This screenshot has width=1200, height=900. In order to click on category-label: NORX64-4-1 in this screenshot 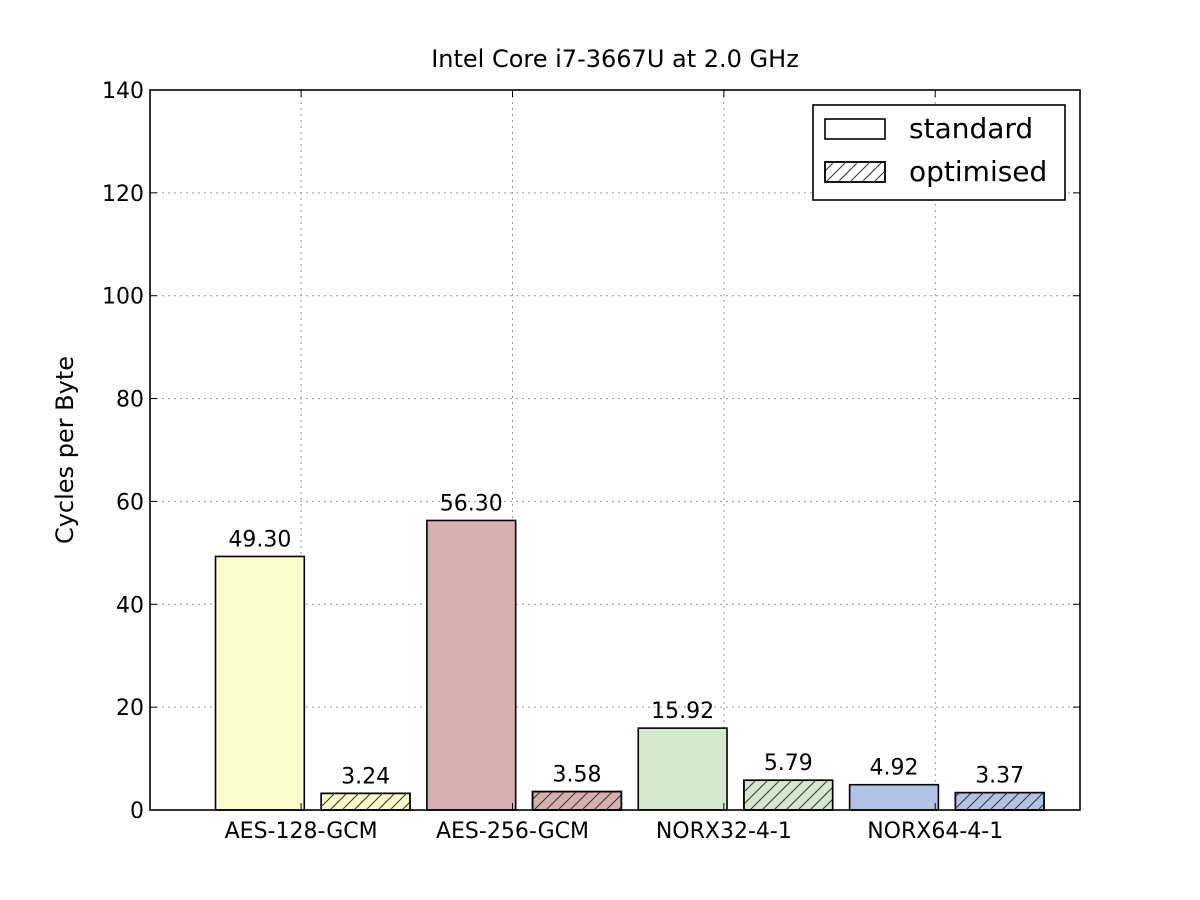, I will do `click(935, 831)`.